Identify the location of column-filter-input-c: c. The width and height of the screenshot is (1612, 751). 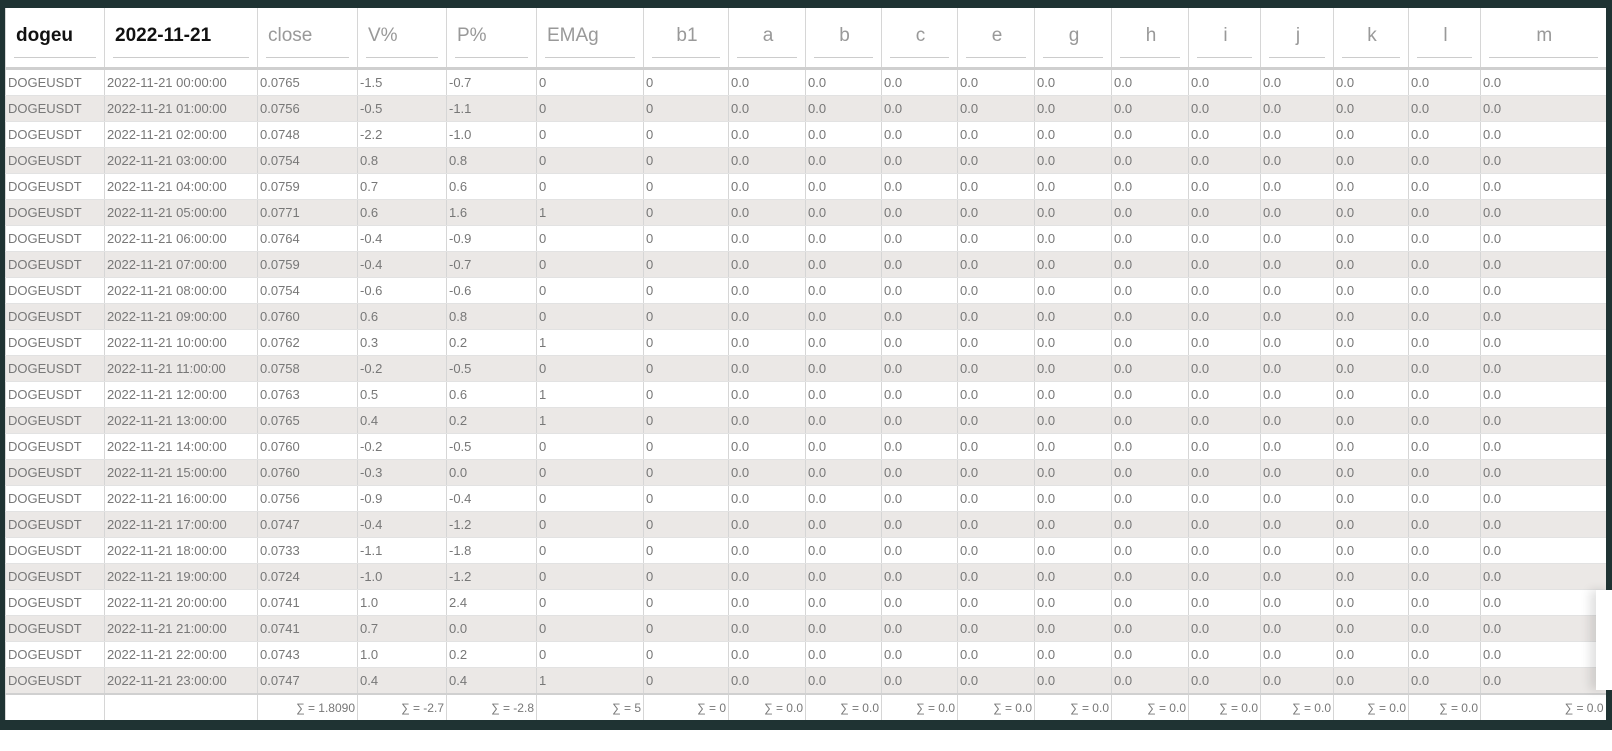
(919, 37).